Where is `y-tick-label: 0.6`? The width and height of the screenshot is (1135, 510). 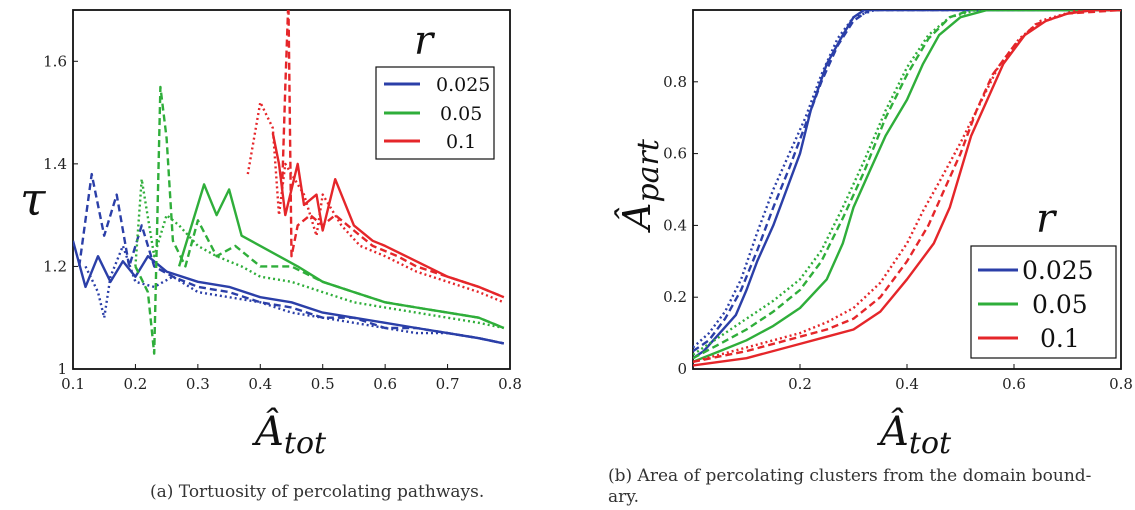 y-tick-label: 0.6 is located at coordinates (675, 154).